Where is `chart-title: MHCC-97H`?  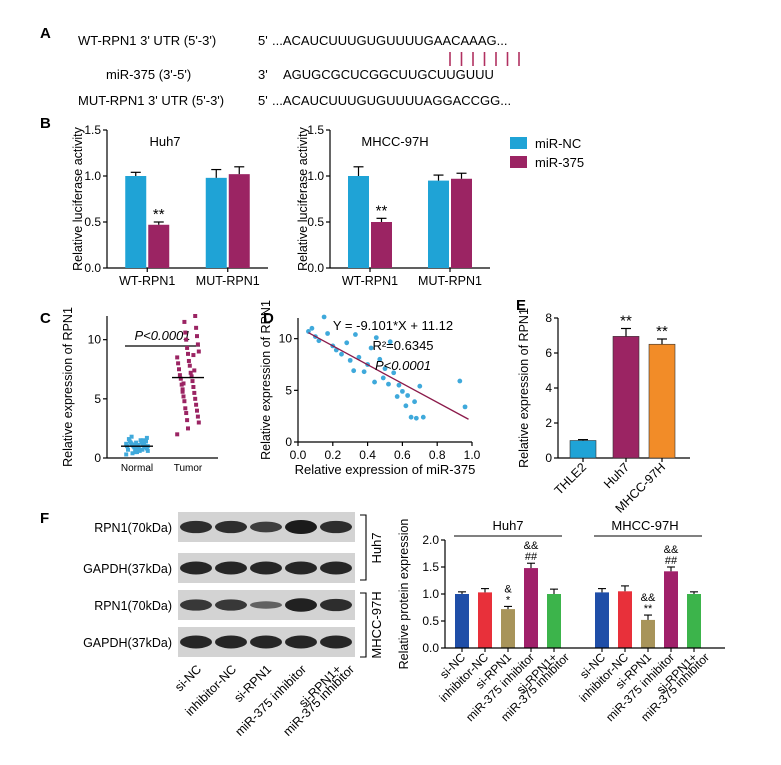 chart-title: MHCC-97H is located at coordinates (394, 141).